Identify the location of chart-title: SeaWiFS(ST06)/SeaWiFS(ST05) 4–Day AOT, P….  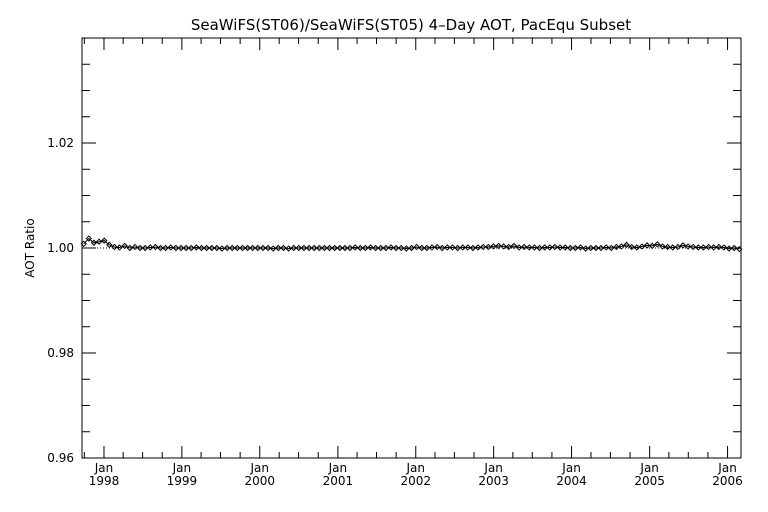
(411, 25).